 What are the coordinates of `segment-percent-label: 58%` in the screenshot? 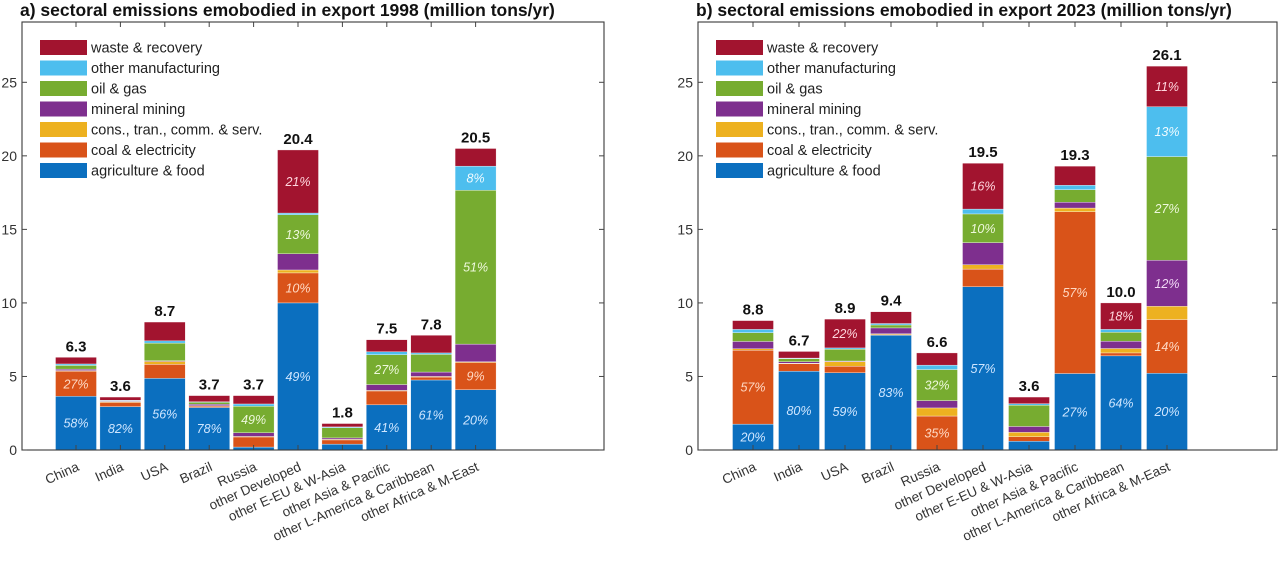 It's located at (75, 424).